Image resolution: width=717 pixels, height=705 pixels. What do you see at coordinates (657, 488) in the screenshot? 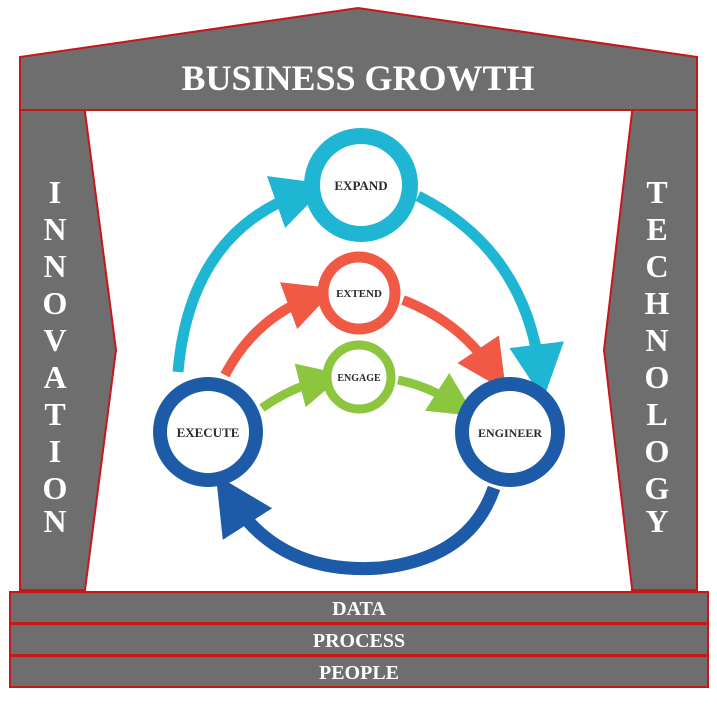
I see `right-pillar-letter: G` at bounding box center [657, 488].